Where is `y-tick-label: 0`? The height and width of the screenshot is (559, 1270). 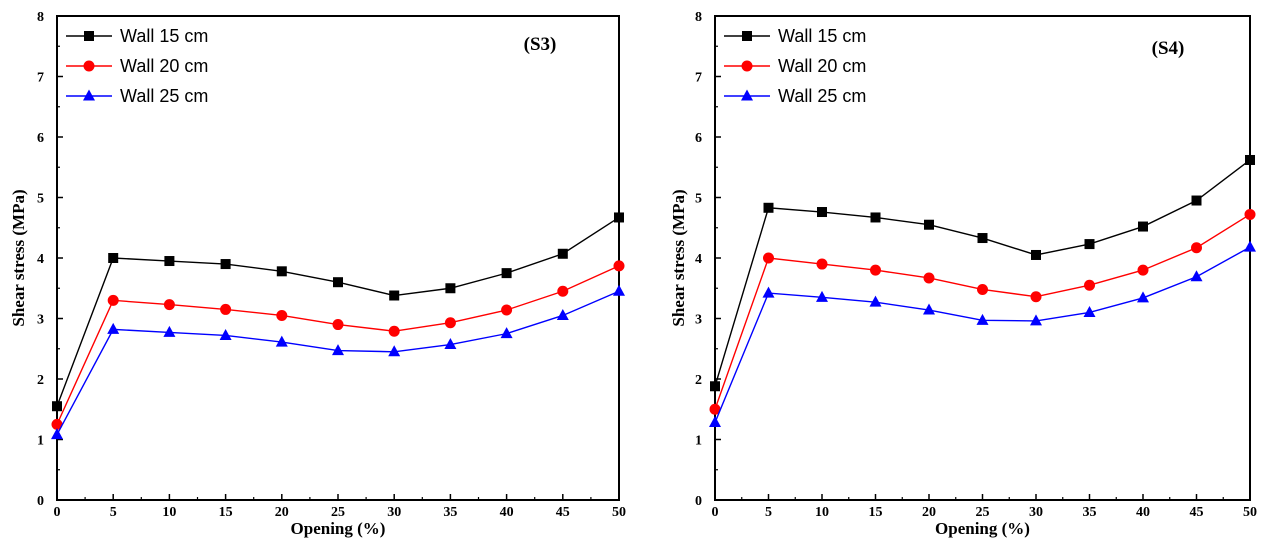 y-tick-label: 0 is located at coordinates (40, 501).